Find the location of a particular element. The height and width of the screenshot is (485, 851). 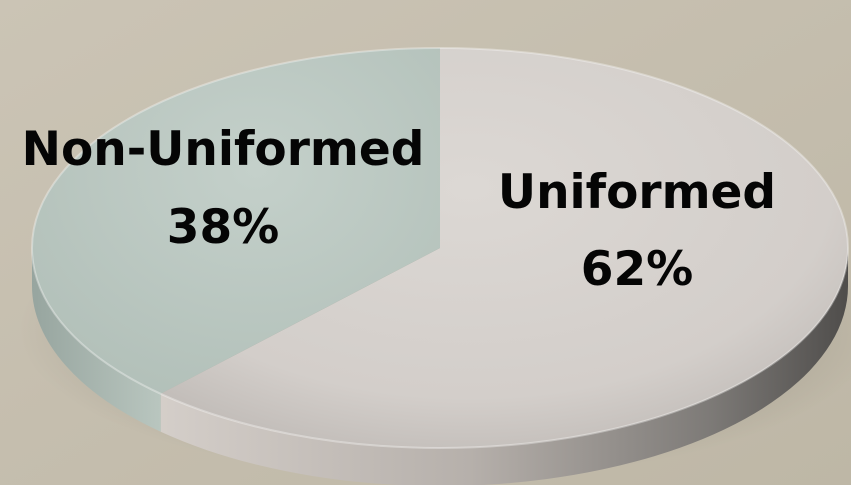

slice-label-non-uniformed: Non-Uniformed 38% is located at coordinates (223, 188).